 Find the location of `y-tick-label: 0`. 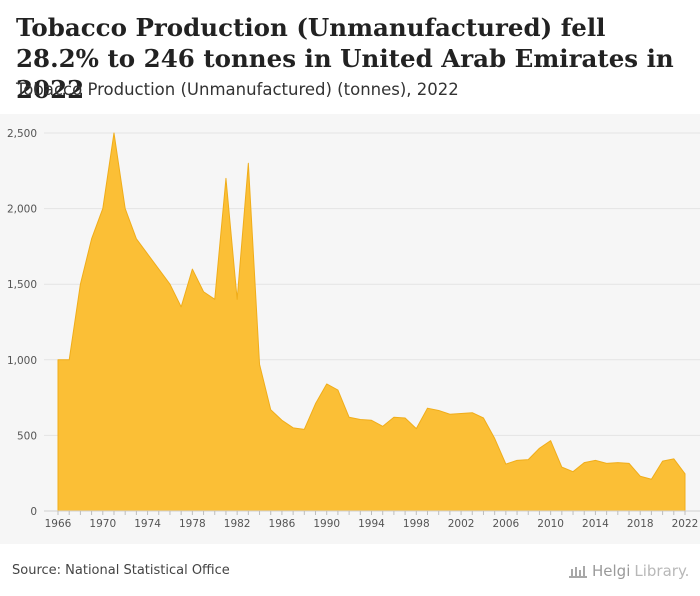

y-tick-label: 0 is located at coordinates (33, 512).